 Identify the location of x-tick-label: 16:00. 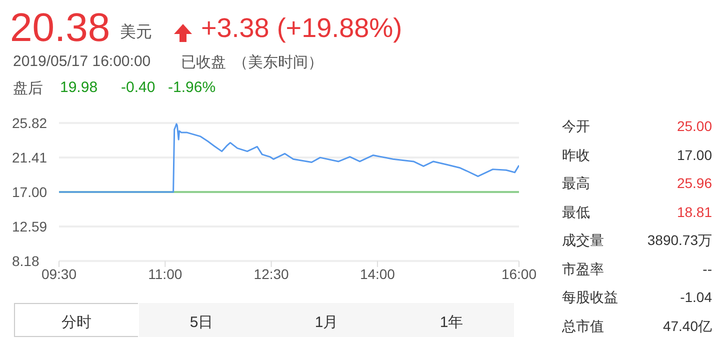
(519, 274).